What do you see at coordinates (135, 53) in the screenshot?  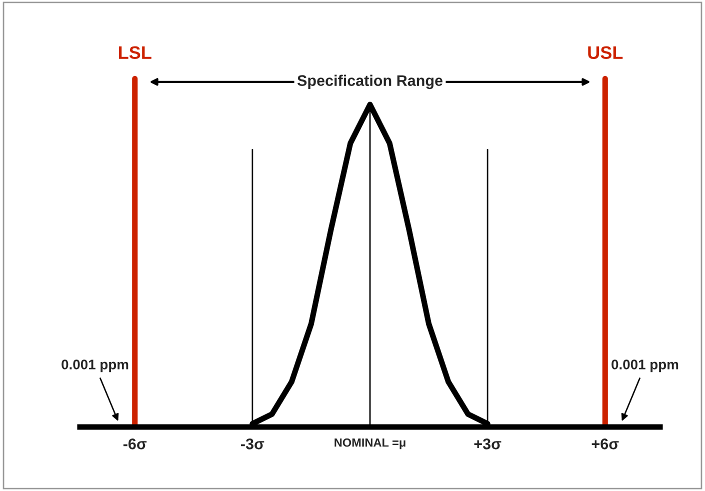 I see `ref-line-label: LSL` at bounding box center [135, 53].